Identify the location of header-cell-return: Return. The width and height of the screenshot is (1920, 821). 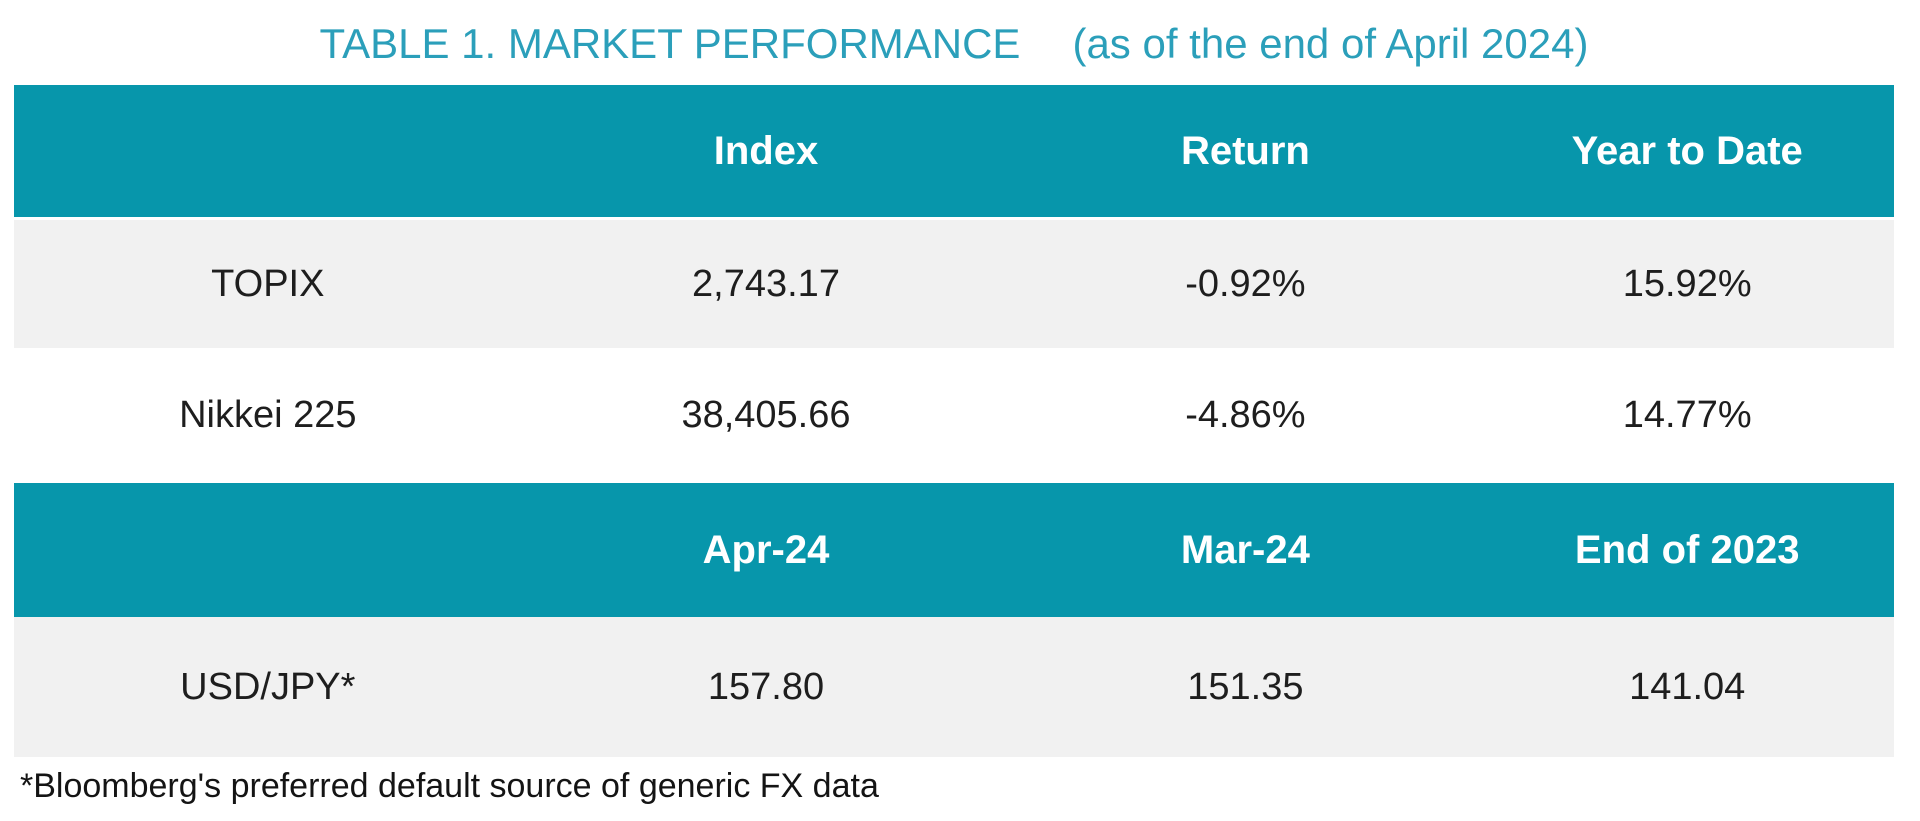
(1245, 150).